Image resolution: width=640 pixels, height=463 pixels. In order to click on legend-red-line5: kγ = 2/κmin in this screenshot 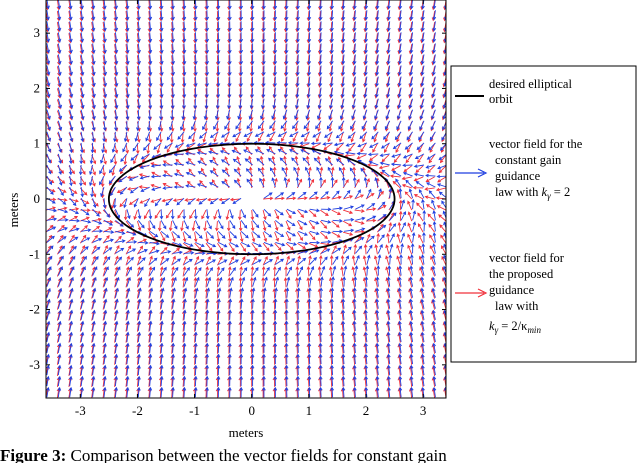, I will do `click(515, 327)`.